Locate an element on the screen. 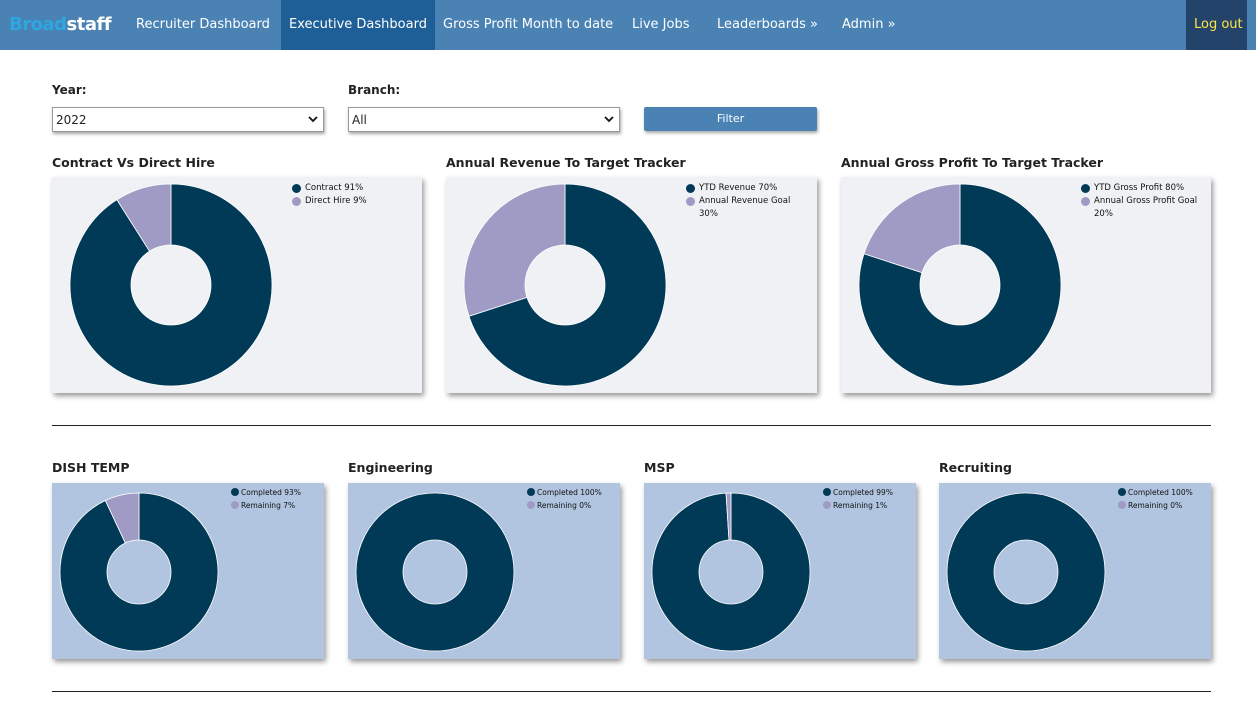 This screenshot has height=702, width=1256. recruiting-chart-panel: Completed 100% Remaining 0% is located at coordinates (1075, 571).